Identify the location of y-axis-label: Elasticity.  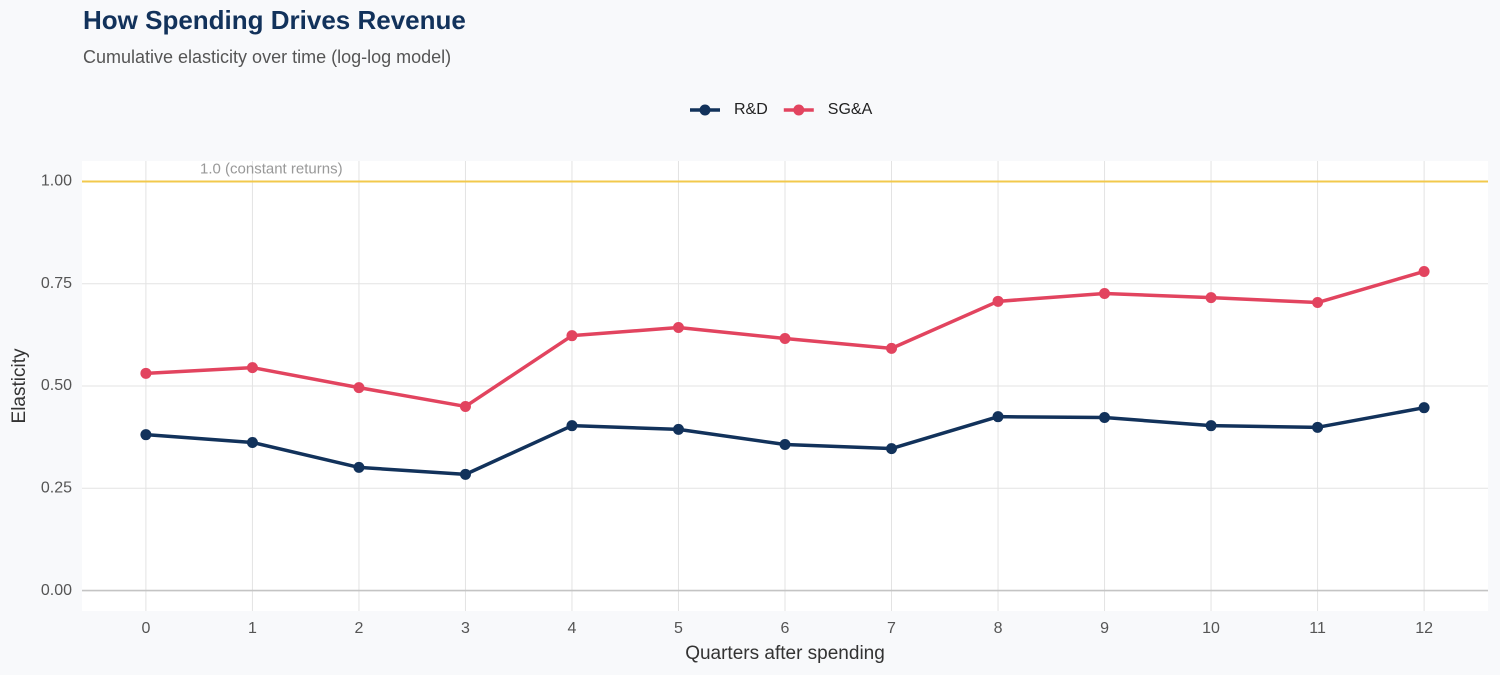
(19, 385).